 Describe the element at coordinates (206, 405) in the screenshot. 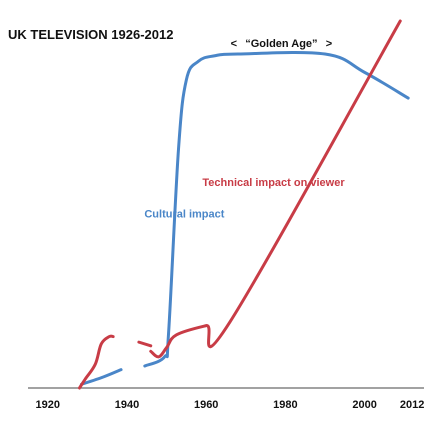

I see `x-tick-label-1960: 1960` at that location.